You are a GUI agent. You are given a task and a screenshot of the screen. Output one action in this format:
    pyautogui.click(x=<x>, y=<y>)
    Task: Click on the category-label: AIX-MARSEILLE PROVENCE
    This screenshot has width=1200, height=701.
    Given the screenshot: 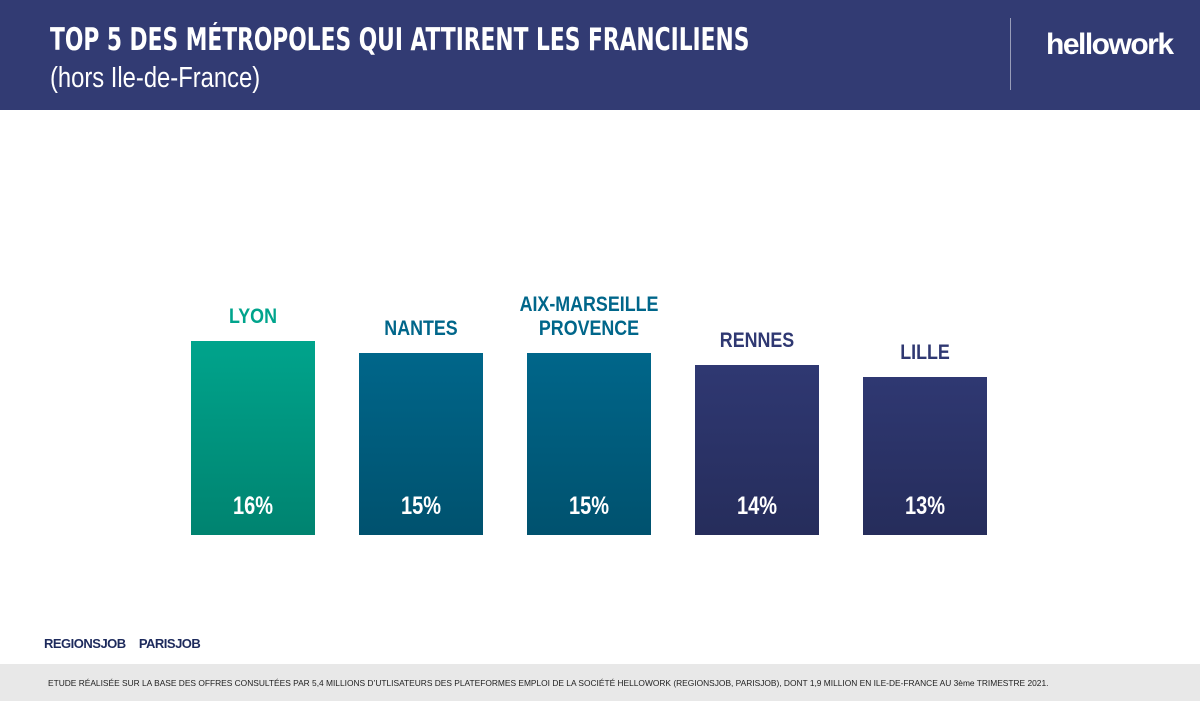 What is the action you would take?
    pyautogui.click(x=589, y=317)
    